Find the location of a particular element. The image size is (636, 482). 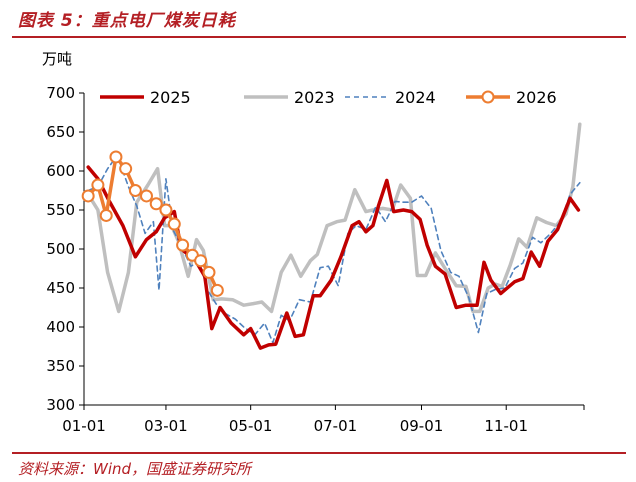

y-tick-label: 550 is located at coordinates (60, 210).